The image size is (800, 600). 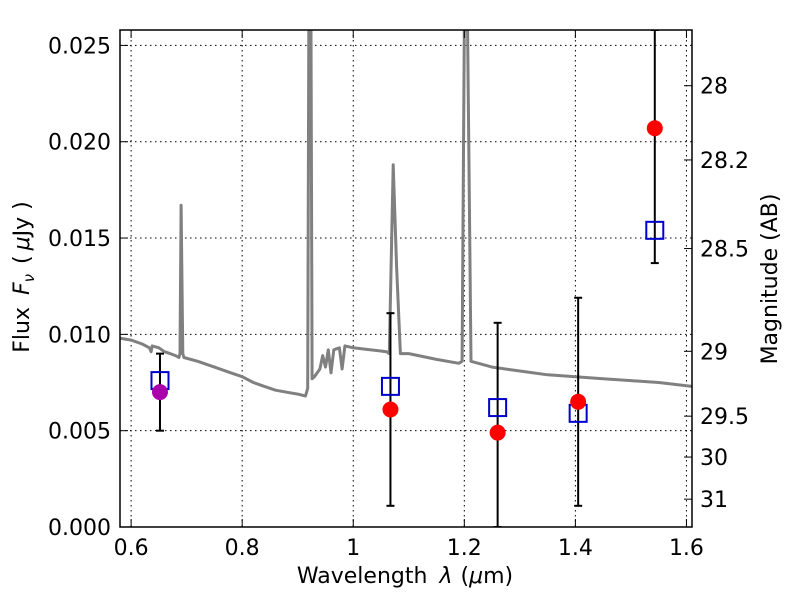 I want to click on y-tick-label: 0.025, so click(x=79, y=46).